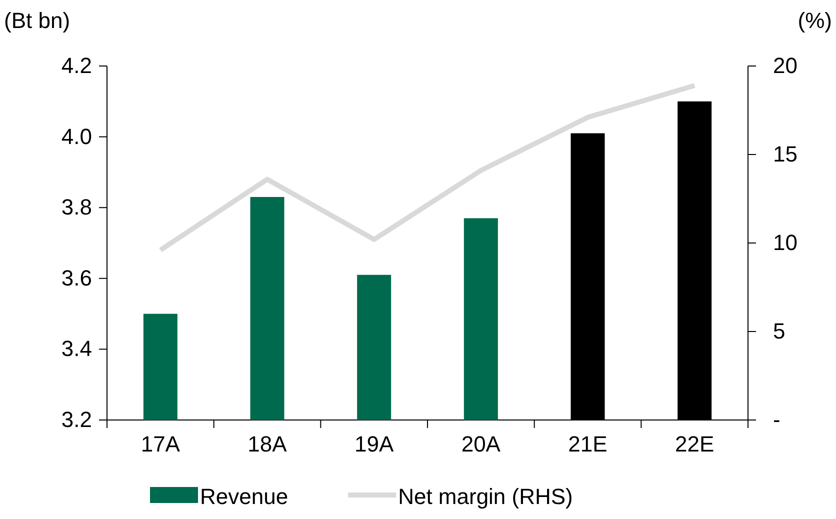  What do you see at coordinates (694, 444) in the screenshot?
I see `x-tick-label: 22E` at bounding box center [694, 444].